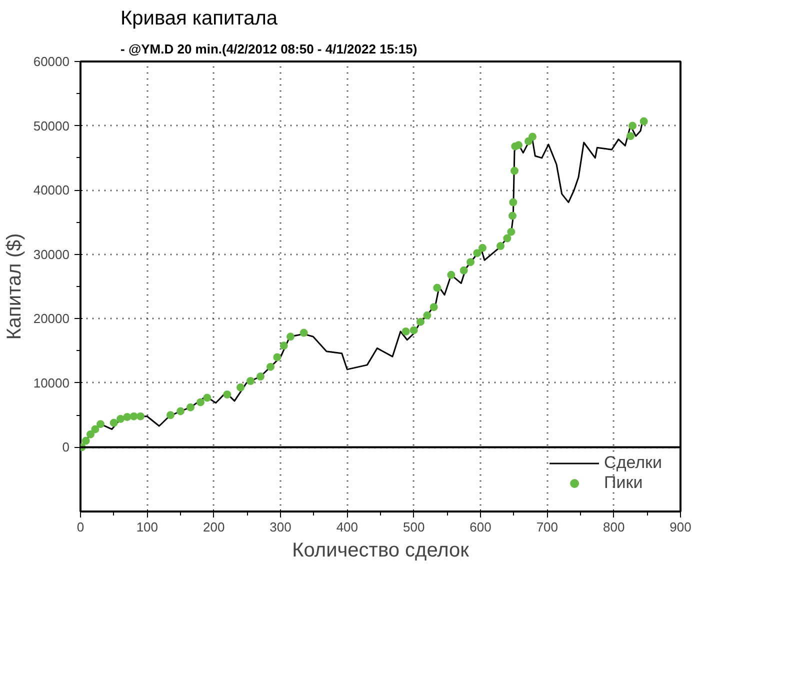  I want to click on x-tick-label: 0, so click(80, 527).